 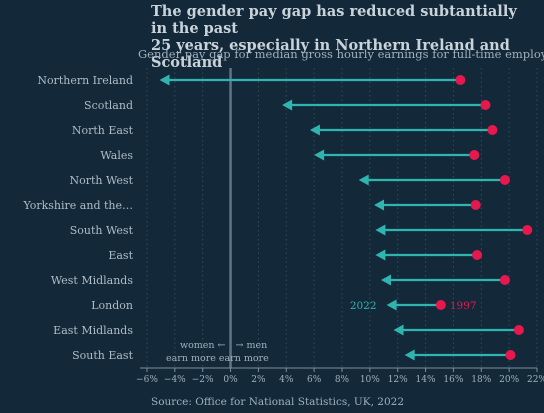 I want to click on x-axis: −6% −4% −2% 0% 2% 4% 6% 8% 10% 12% 14% 16% 18% 20% 22%, so click(x=340, y=376).